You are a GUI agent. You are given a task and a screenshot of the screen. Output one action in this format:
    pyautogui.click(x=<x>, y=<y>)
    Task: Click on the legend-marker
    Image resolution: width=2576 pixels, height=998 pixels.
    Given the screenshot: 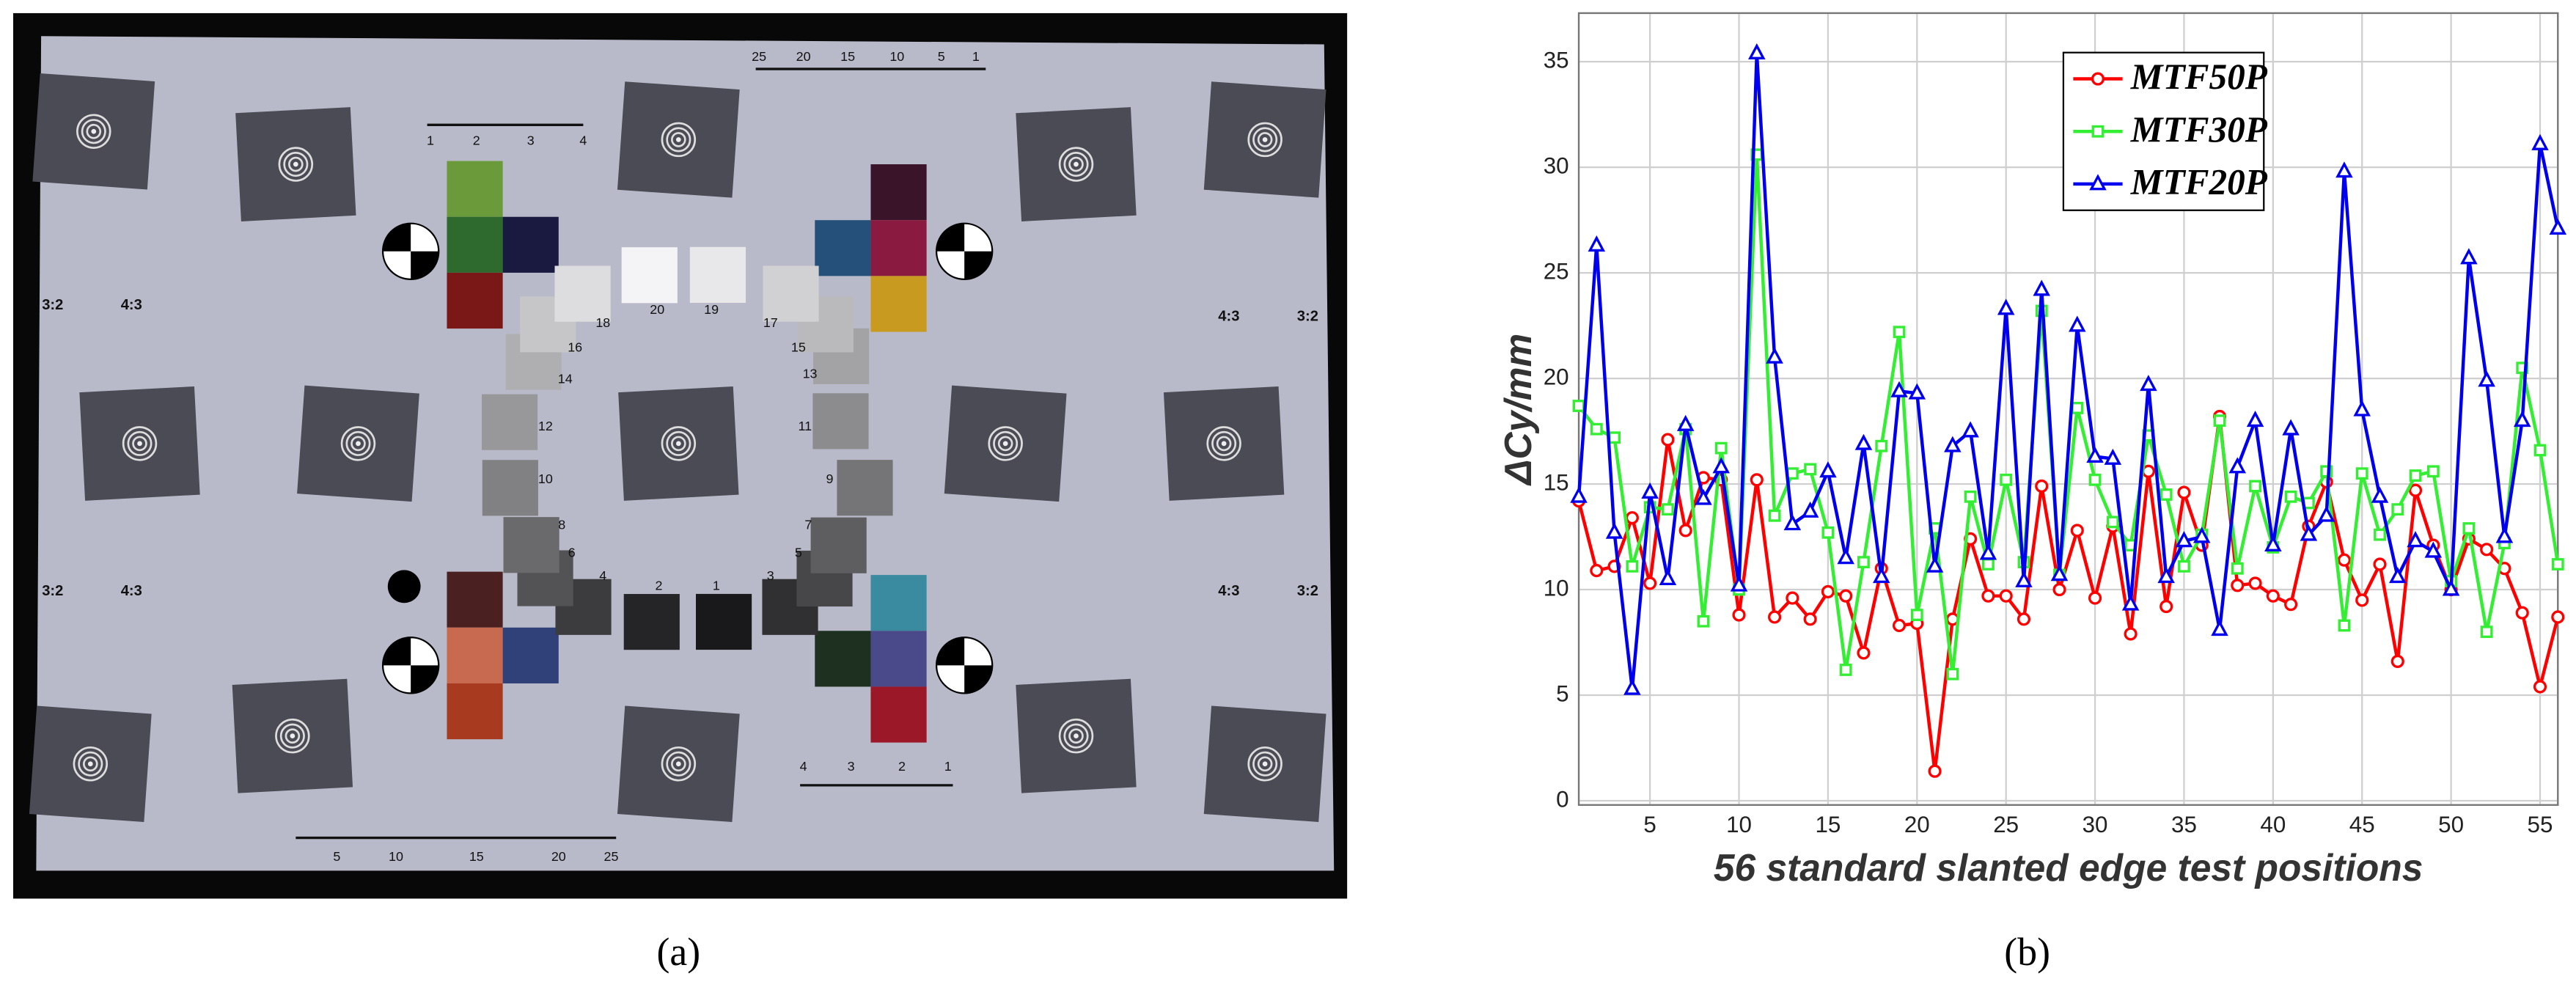 What is the action you would take?
    pyautogui.click(x=2098, y=79)
    